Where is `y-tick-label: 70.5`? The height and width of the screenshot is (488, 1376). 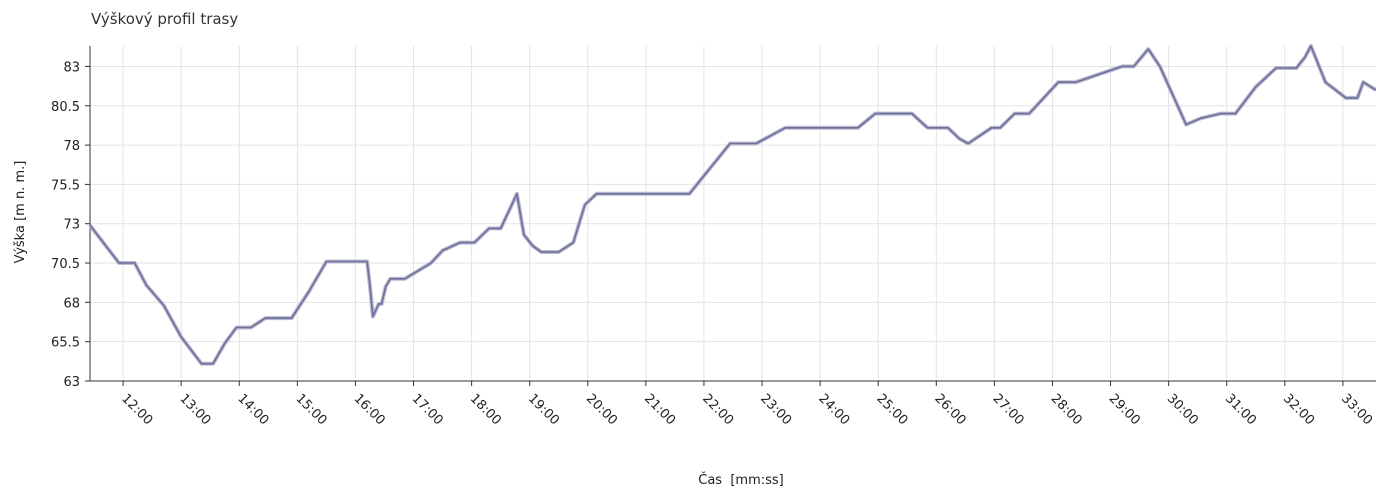
y-tick-label: 70.5 is located at coordinates (65, 264).